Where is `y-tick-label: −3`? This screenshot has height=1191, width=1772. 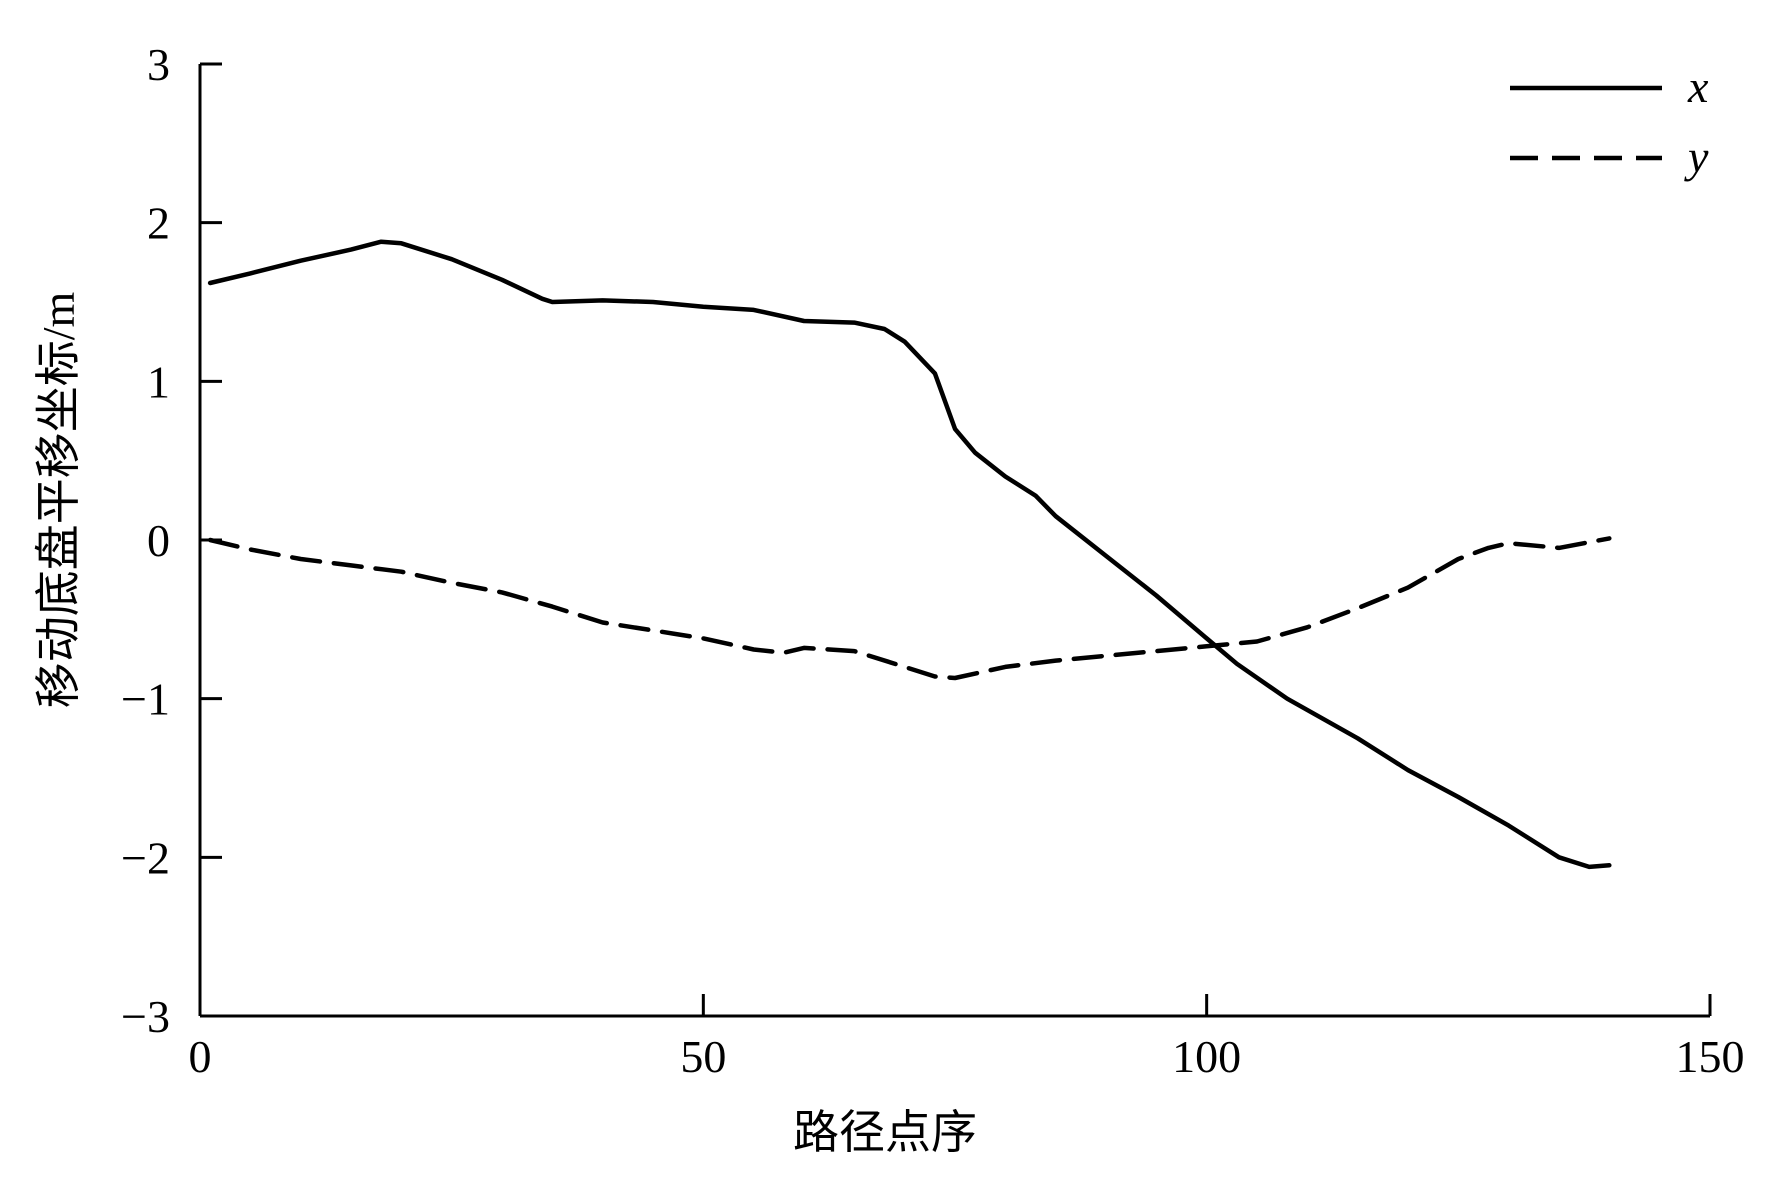 y-tick-label: −3 is located at coordinates (145, 1016).